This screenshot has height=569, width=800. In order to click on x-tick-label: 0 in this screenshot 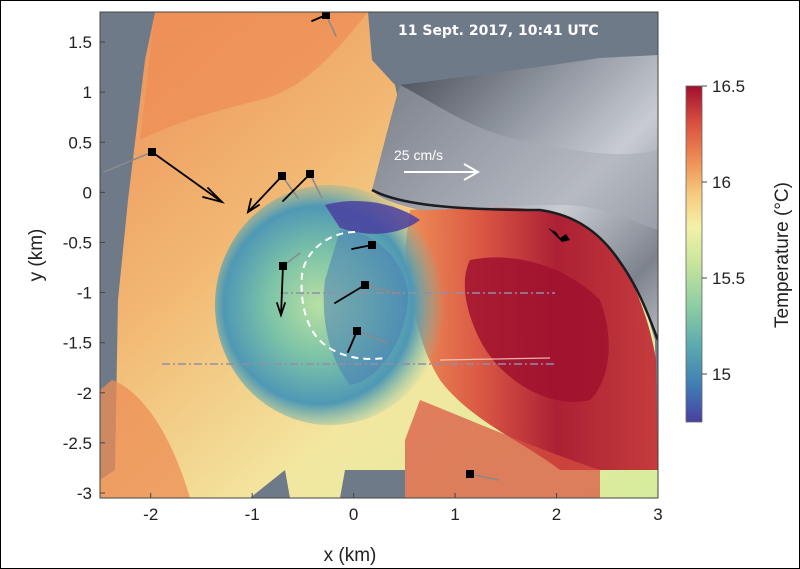, I will do `click(353, 514)`.